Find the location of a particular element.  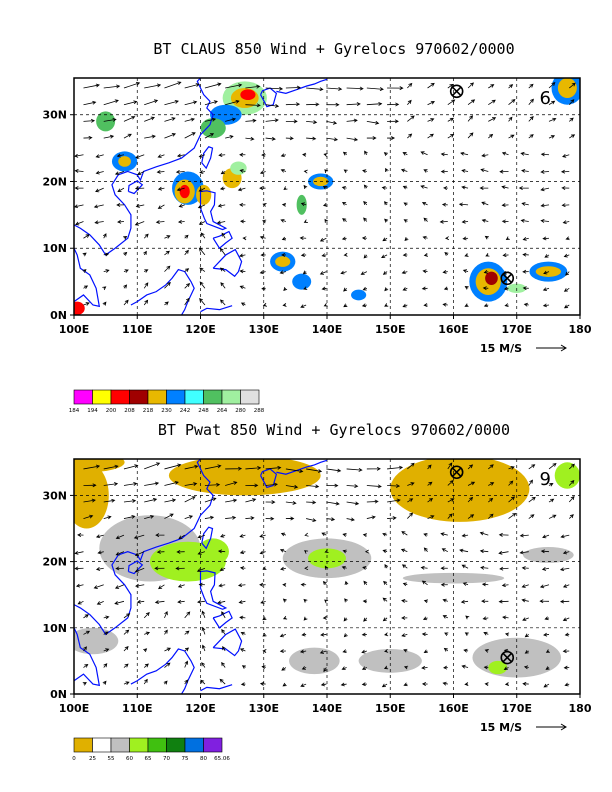

colorbar-label: 25 is located at coordinates (92, 759).